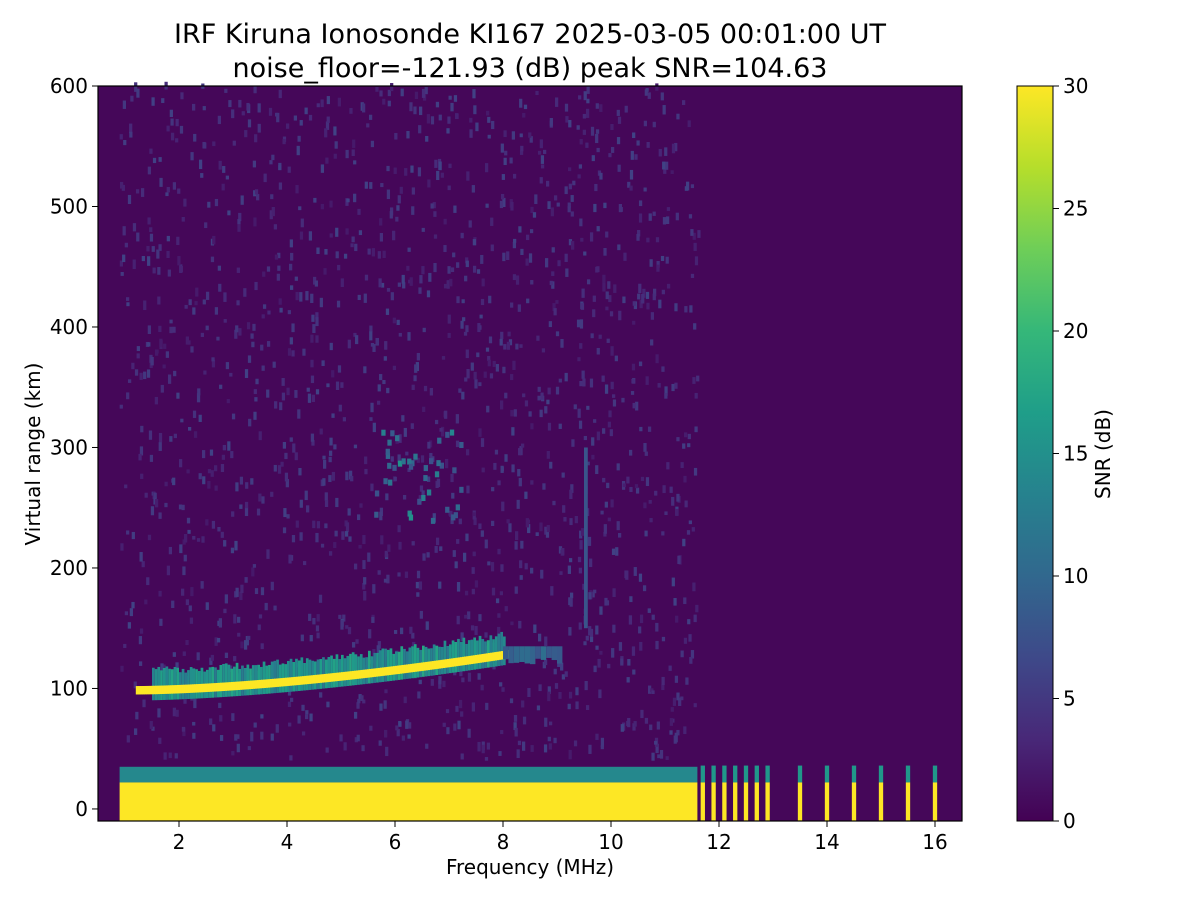 The height and width of the screenshot is (900, 1200). I want to click on ground-clutter, so click(408, 801).